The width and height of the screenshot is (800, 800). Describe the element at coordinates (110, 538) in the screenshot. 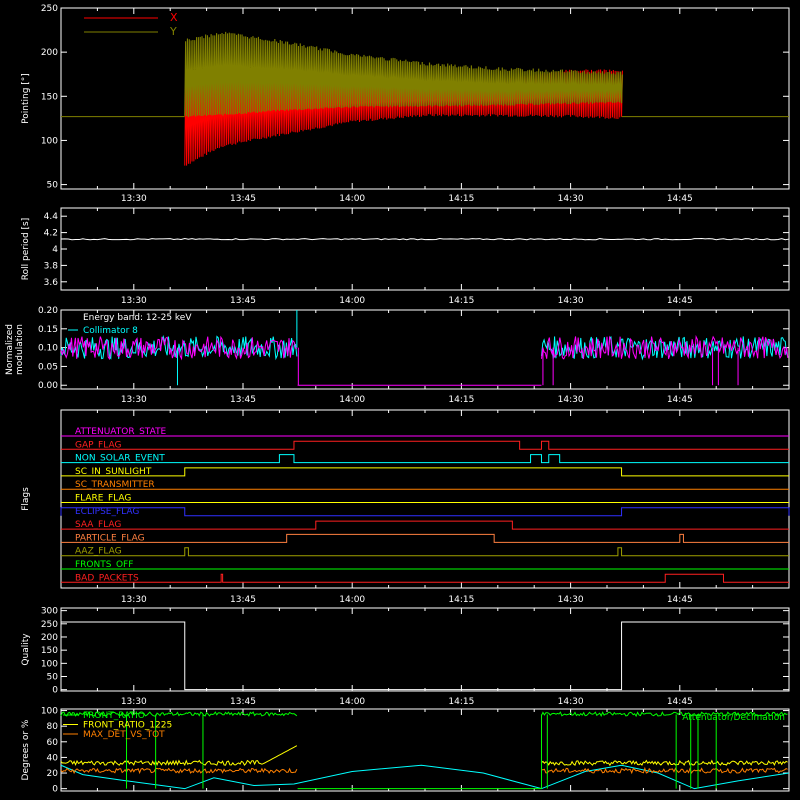

I see `flag-label-particle-flag: PARTICLE_FLAG` at that location.